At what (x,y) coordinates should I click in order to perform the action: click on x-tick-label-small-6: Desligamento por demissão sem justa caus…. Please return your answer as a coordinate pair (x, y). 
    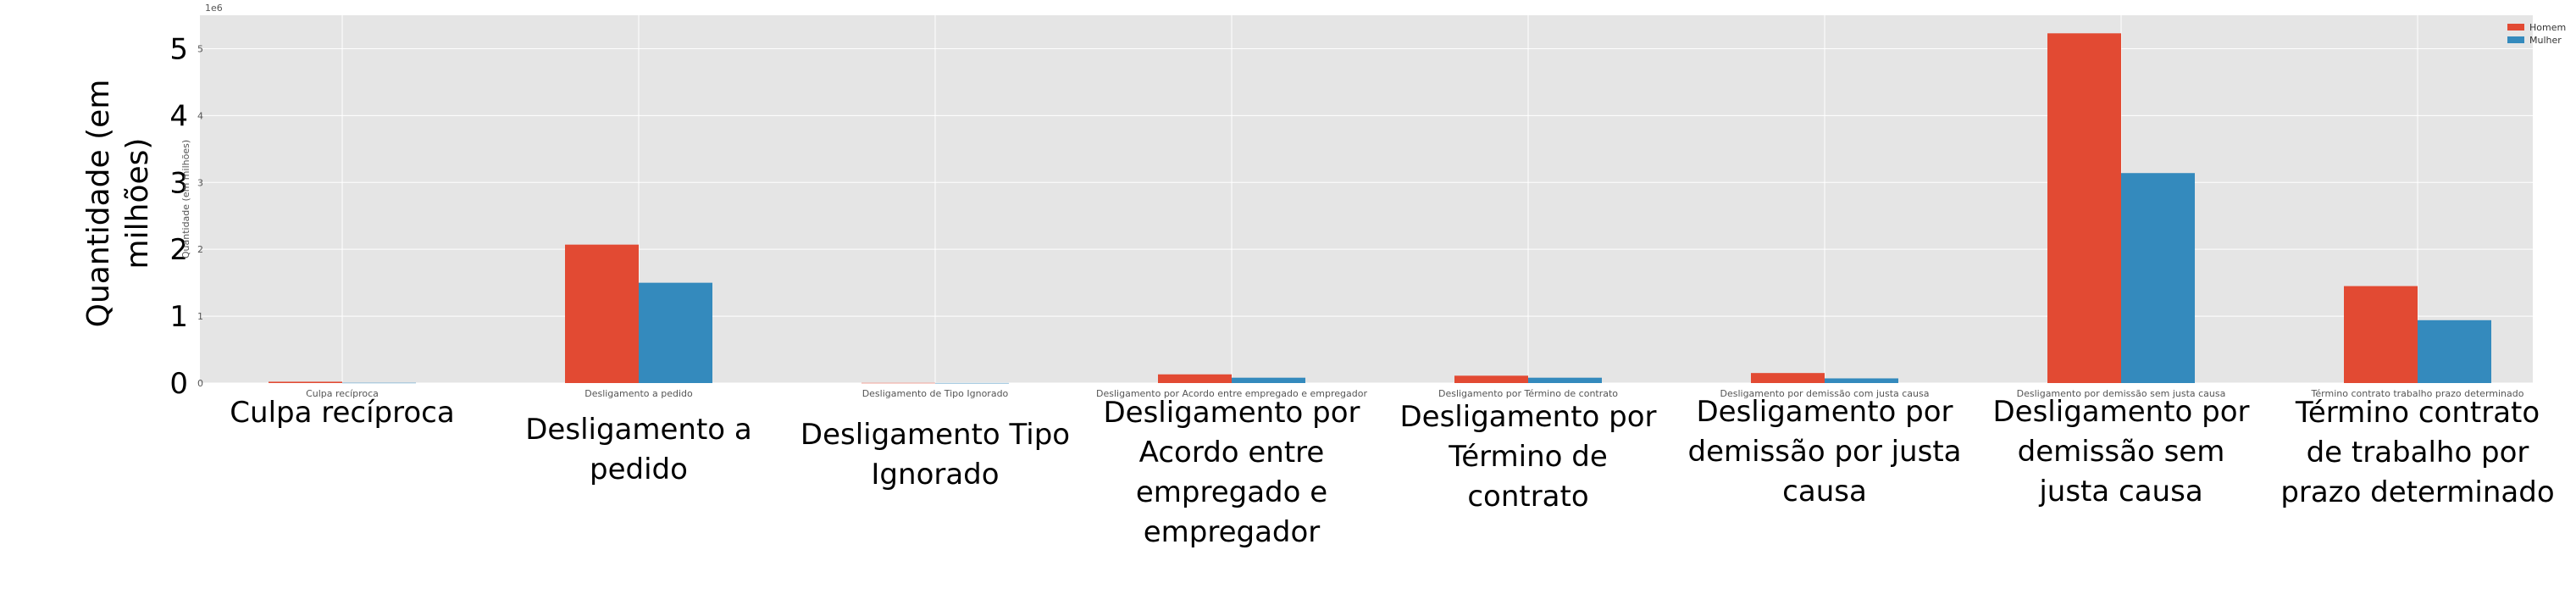
    Looking at the image, I should click on (2121, 393).